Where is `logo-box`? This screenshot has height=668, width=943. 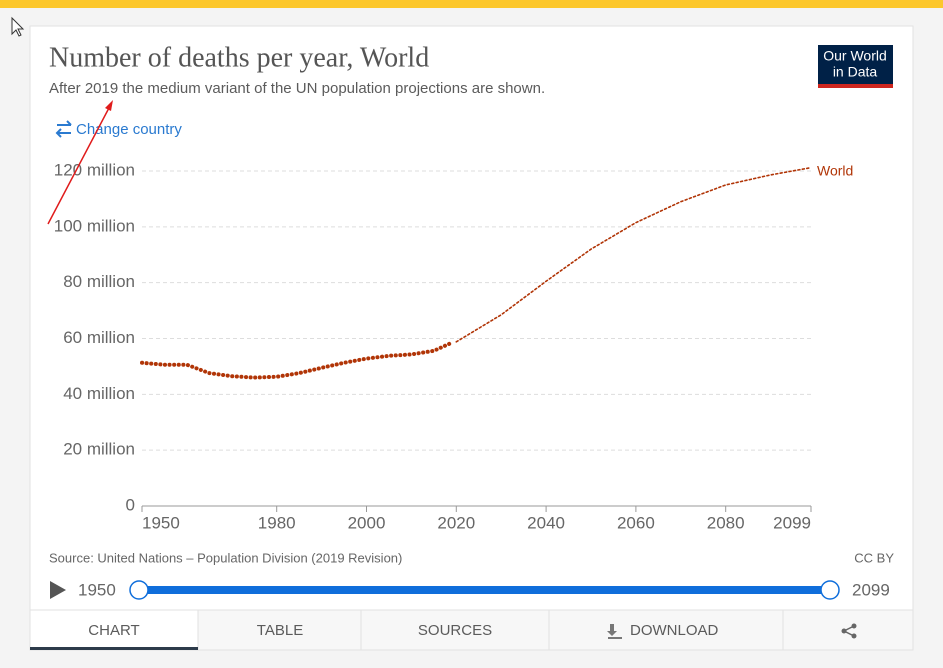 logo-box is located at coordinates (855, 65).